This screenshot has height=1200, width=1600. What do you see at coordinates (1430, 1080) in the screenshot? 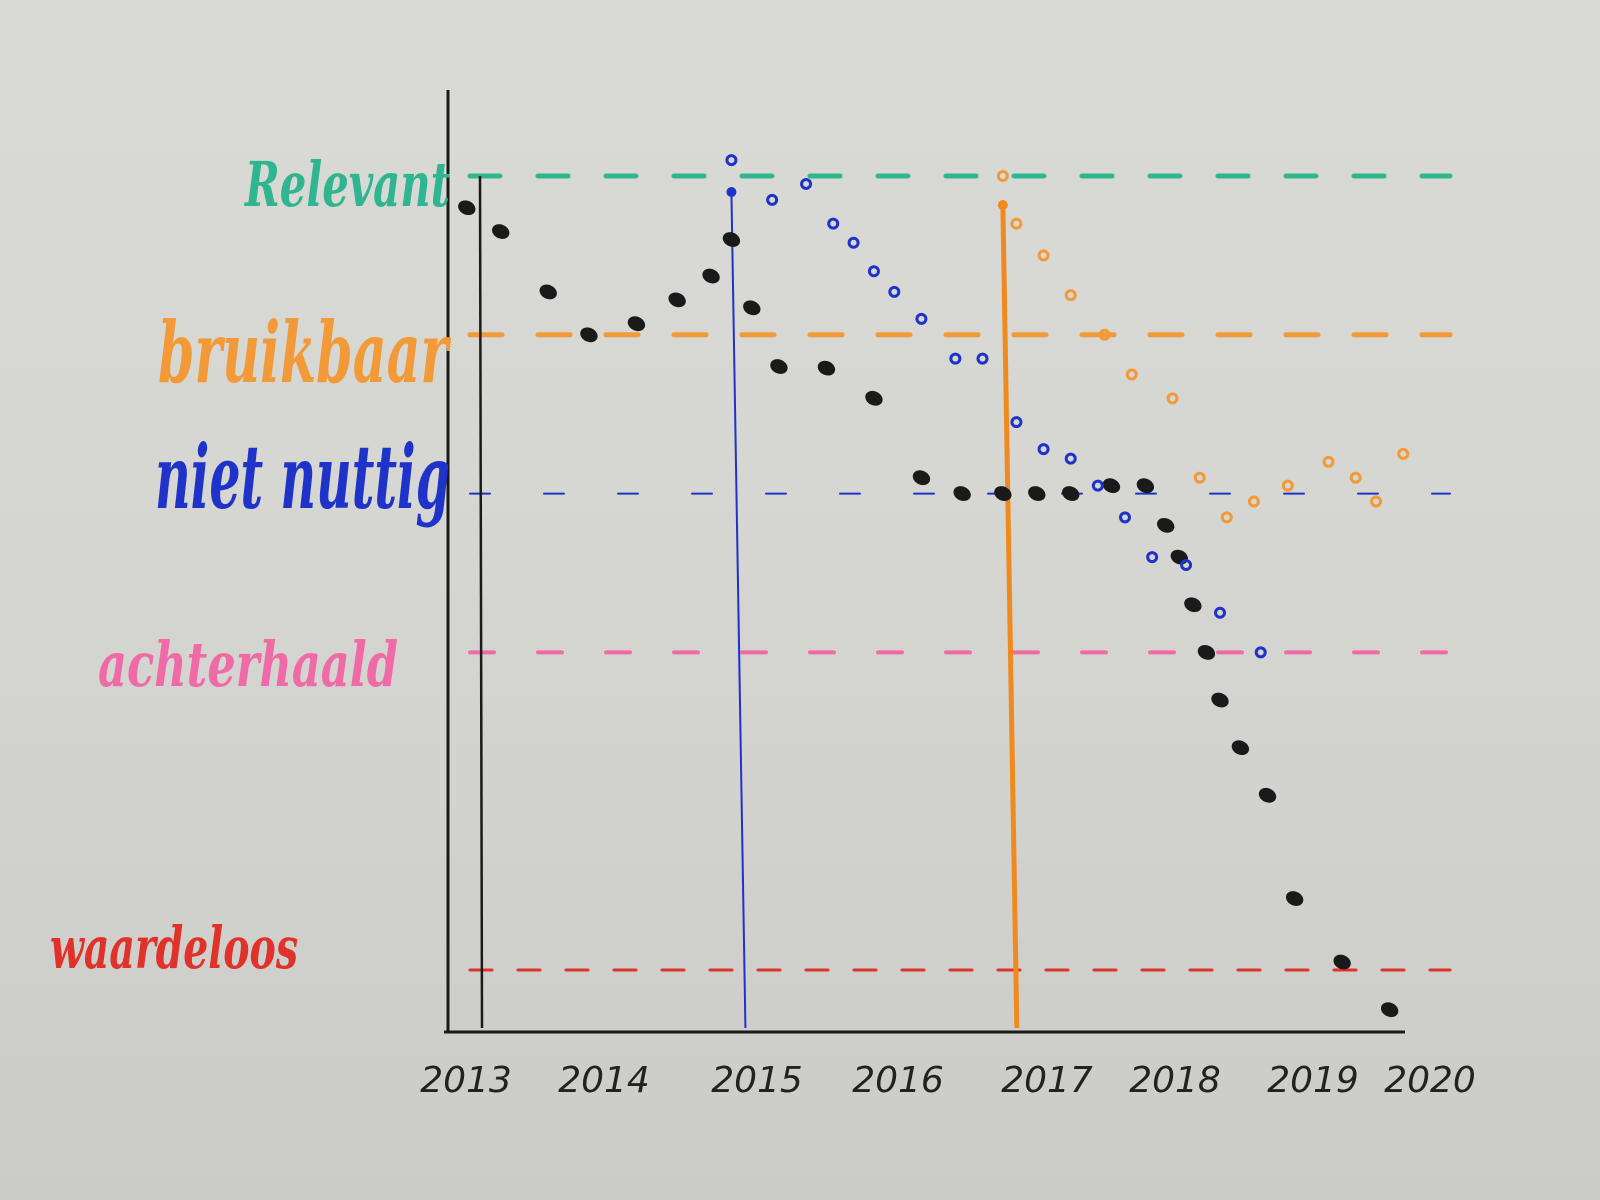
I see `x-tick-label-7: 2020` at bounding box center [1430, 1080].